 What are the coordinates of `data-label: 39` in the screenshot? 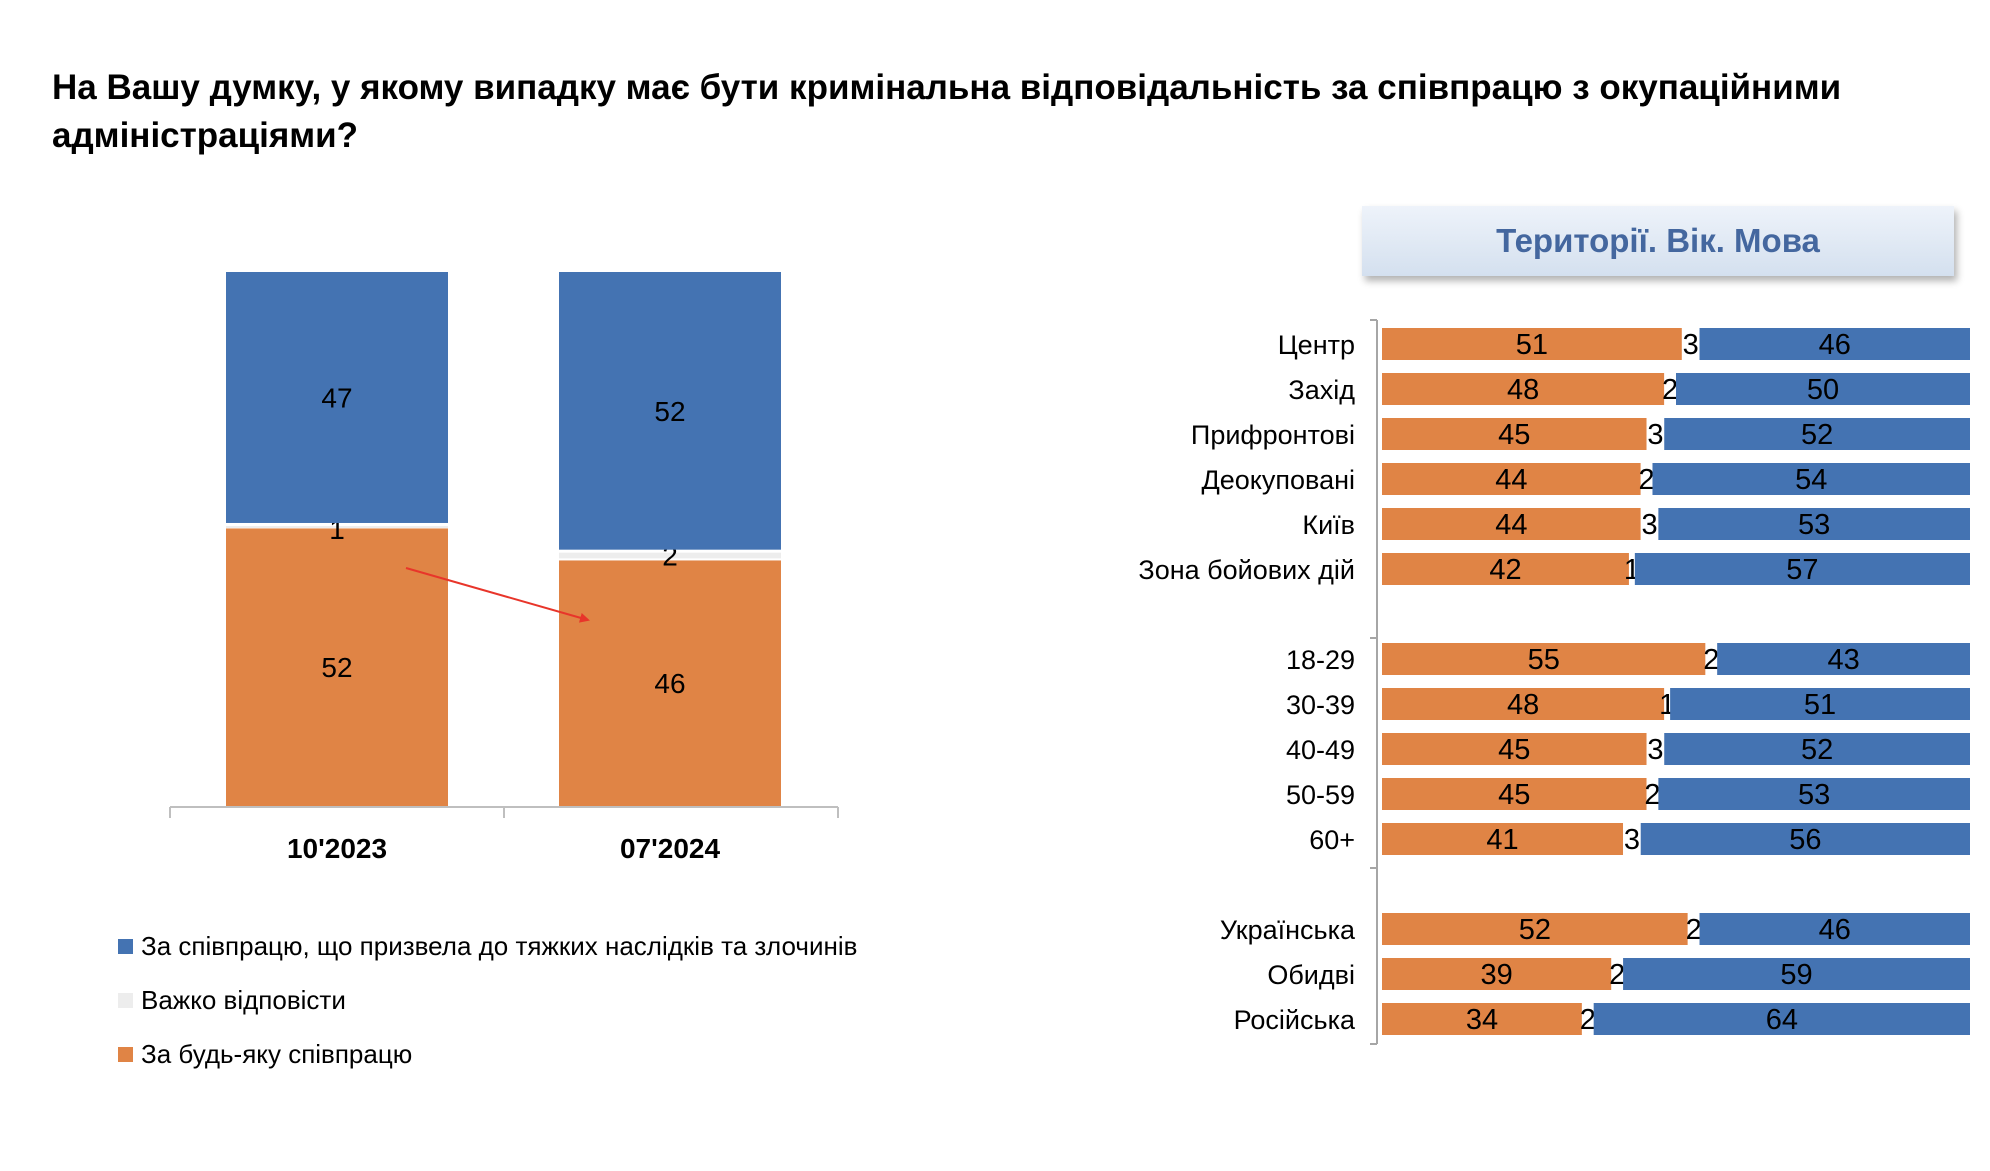 It's located at (1497, 975).